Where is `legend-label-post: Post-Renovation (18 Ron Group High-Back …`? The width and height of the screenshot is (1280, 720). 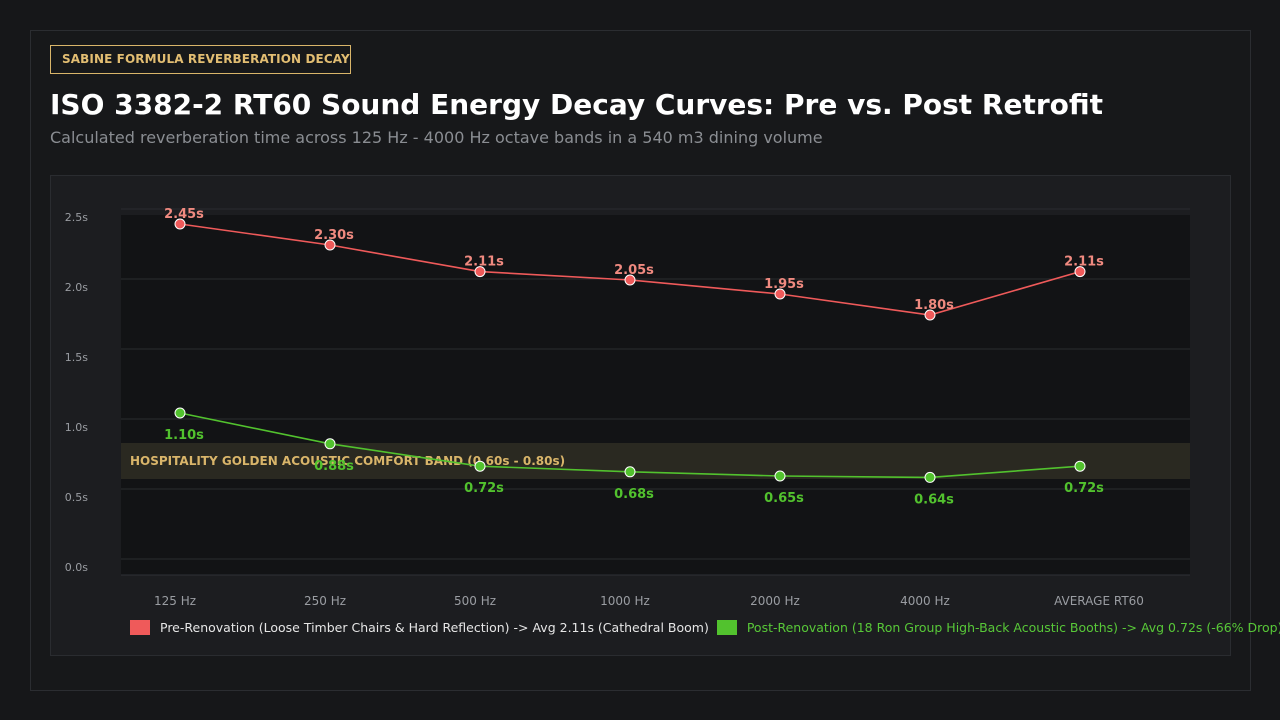 legend-label-post: Post-Renovation (18 Ron Group High-Back … is located at coordinates (1013, 627).